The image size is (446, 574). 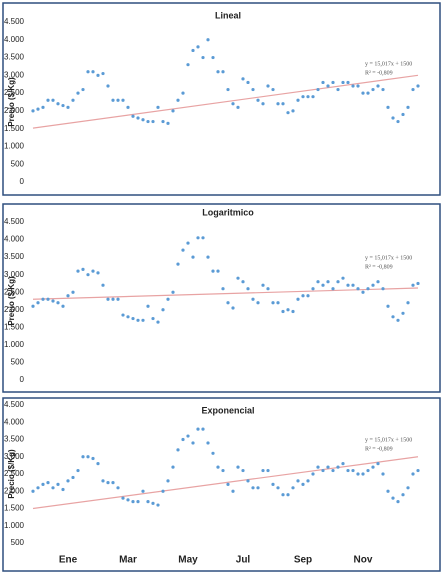 What do you see at coordinates (225, 483) in the screenshot?
I see `trendline` at bounding box center [225, 483].